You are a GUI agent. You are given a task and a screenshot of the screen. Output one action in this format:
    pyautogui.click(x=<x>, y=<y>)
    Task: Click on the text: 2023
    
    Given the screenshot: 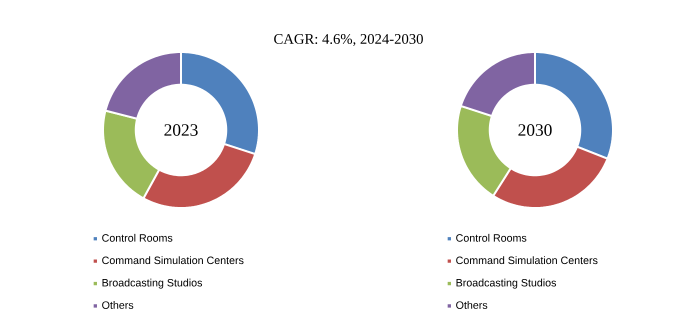 What is the action you would take?
    pyautogui.click(x=181, y=130)
    